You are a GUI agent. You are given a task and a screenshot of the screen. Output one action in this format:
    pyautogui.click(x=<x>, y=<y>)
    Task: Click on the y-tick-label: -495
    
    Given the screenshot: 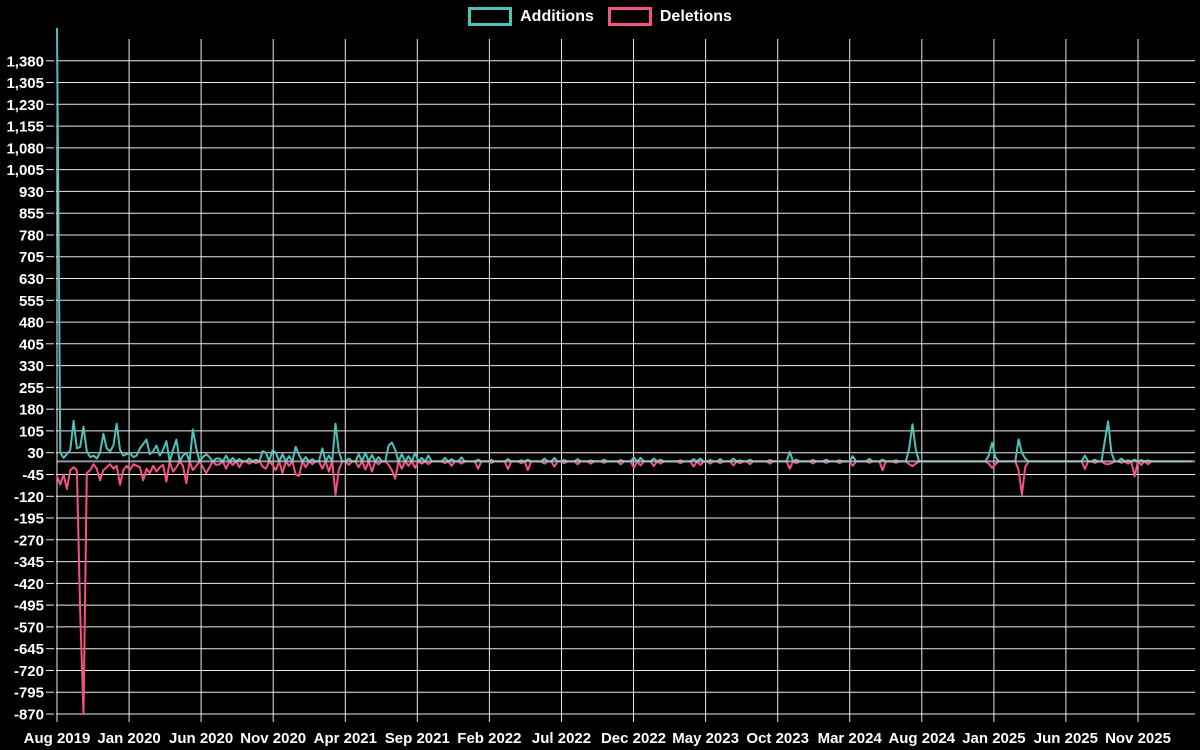 What is the action you would take?
    pyautogui.click(x=29, y=606)
    